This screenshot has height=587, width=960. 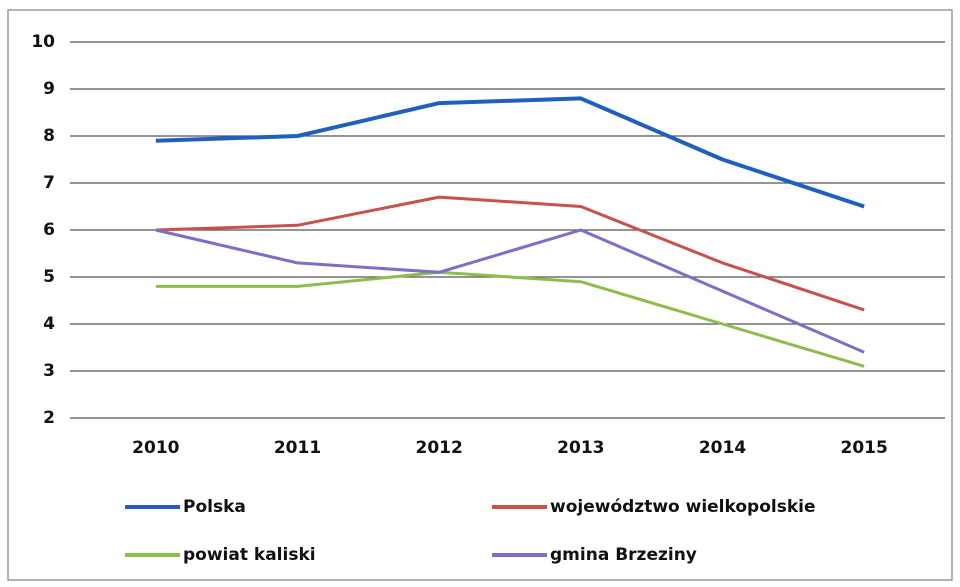 I want to click on x-tick-label: 2011, so click(x=297, y=448).